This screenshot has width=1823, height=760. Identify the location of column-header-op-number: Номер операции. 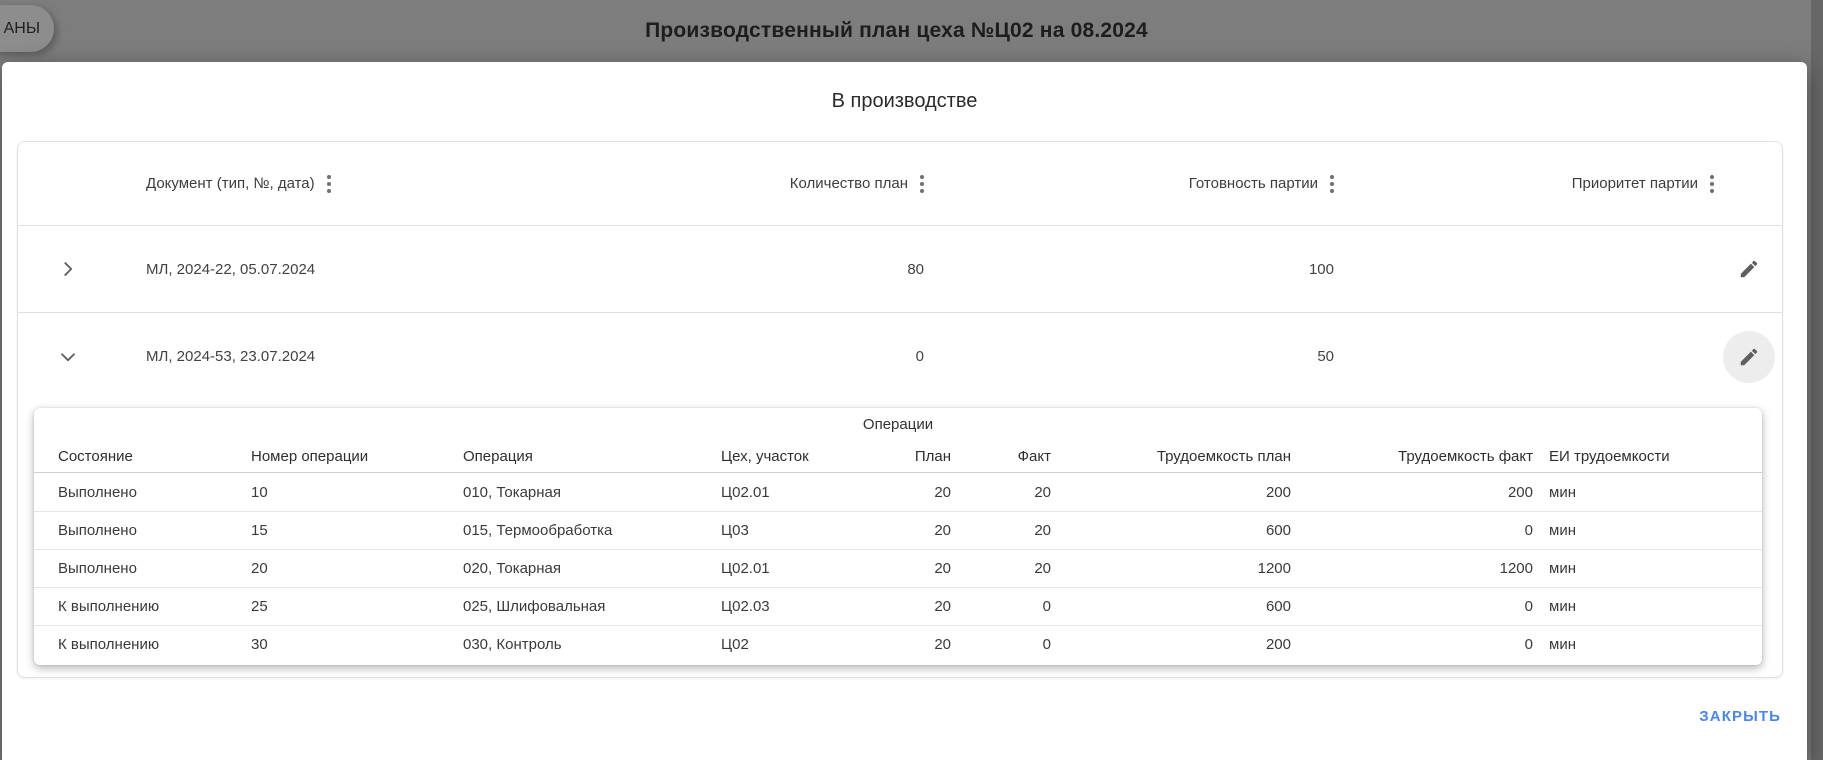
(310, 456).